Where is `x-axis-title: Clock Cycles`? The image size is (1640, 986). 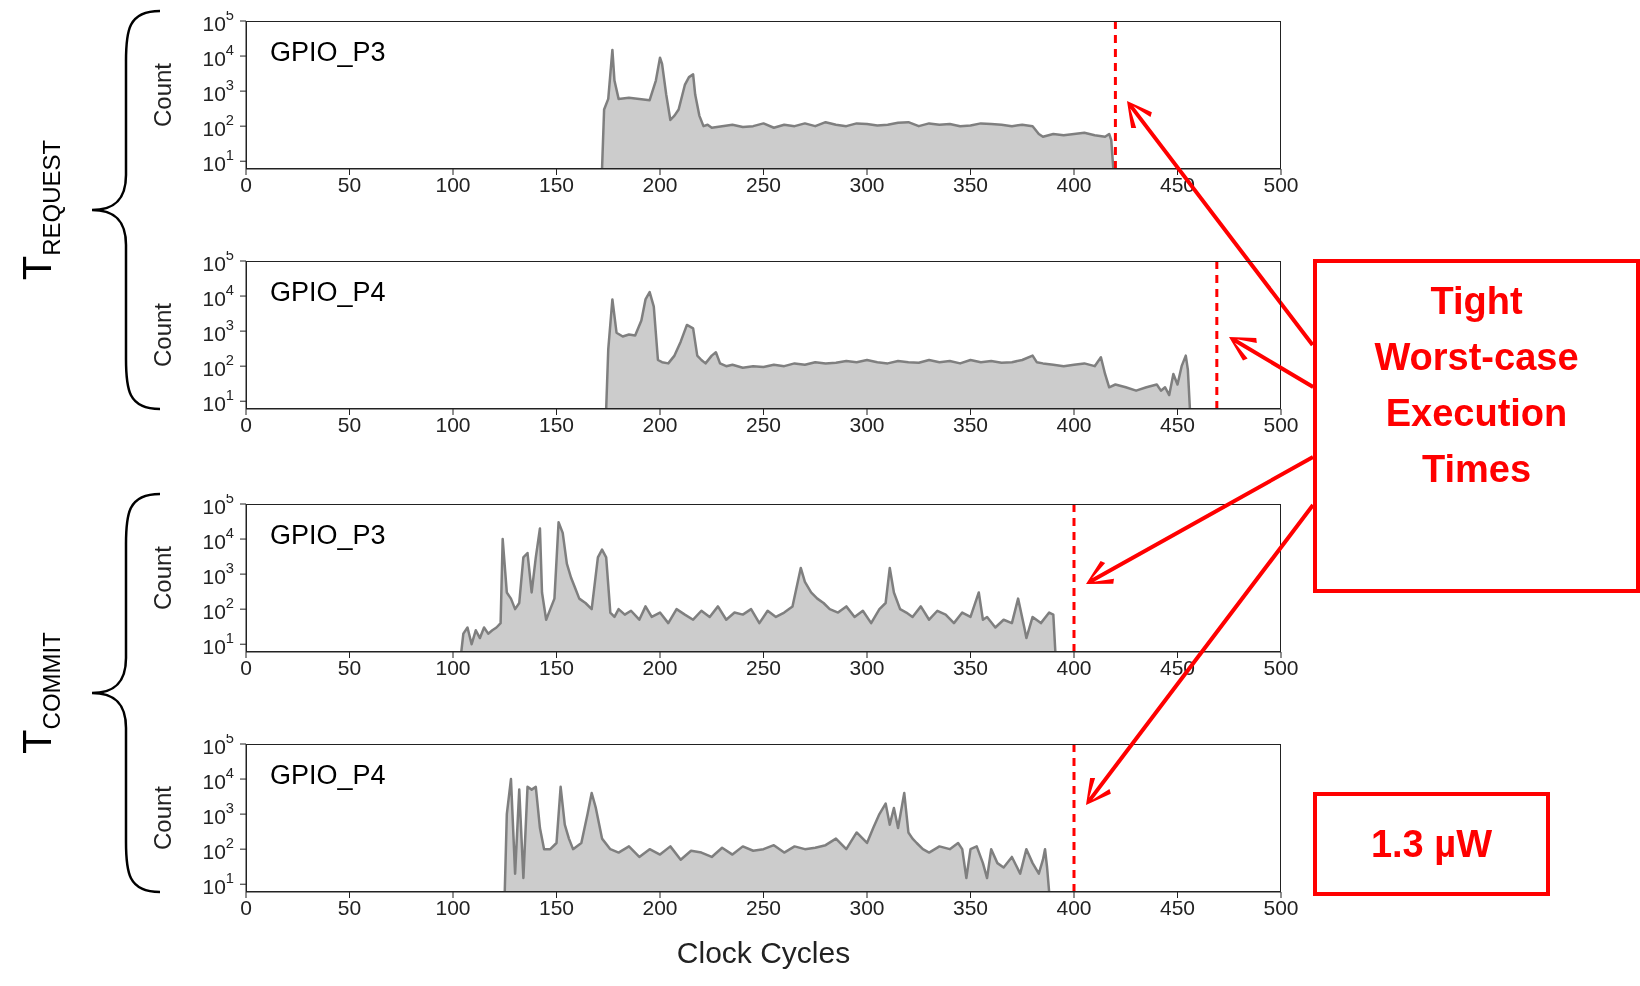 x-axis-title: Clock Cycles is located at coordinates (763, 952).